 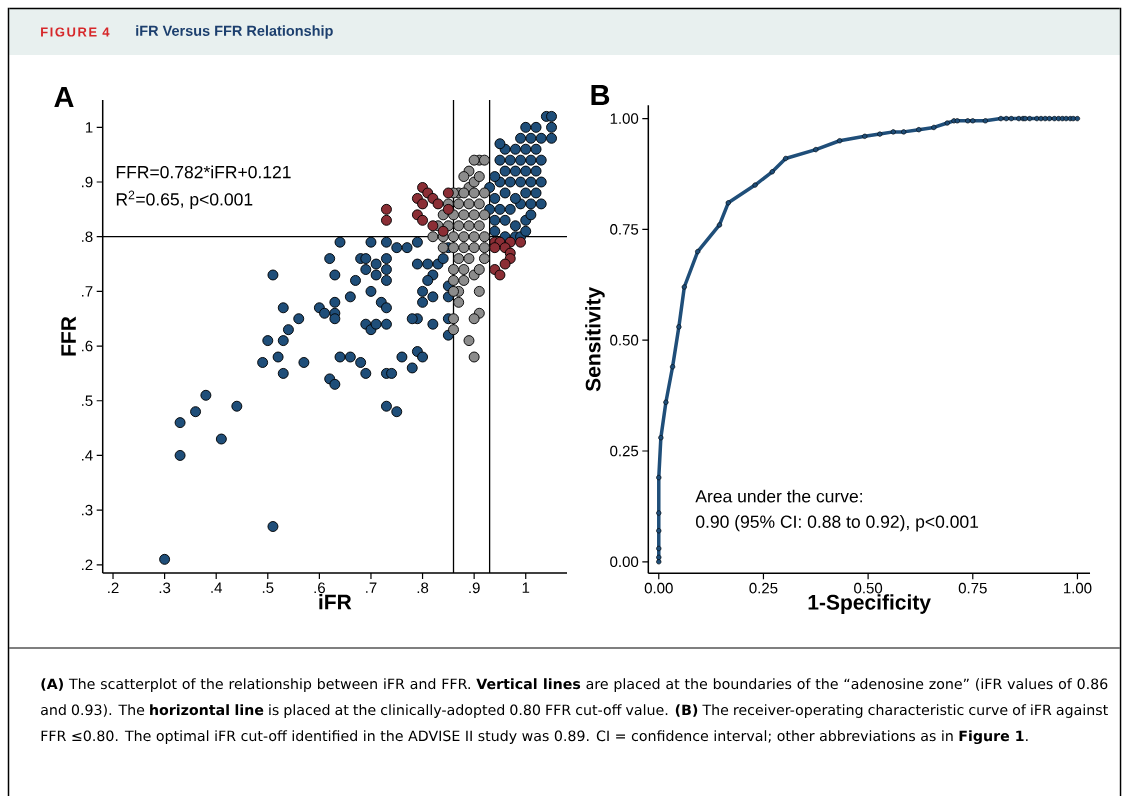 What do you see at coordinates (423, 588) in the screenshot?
I see `x-tick-label: .8` at bounding box center [423, 588].